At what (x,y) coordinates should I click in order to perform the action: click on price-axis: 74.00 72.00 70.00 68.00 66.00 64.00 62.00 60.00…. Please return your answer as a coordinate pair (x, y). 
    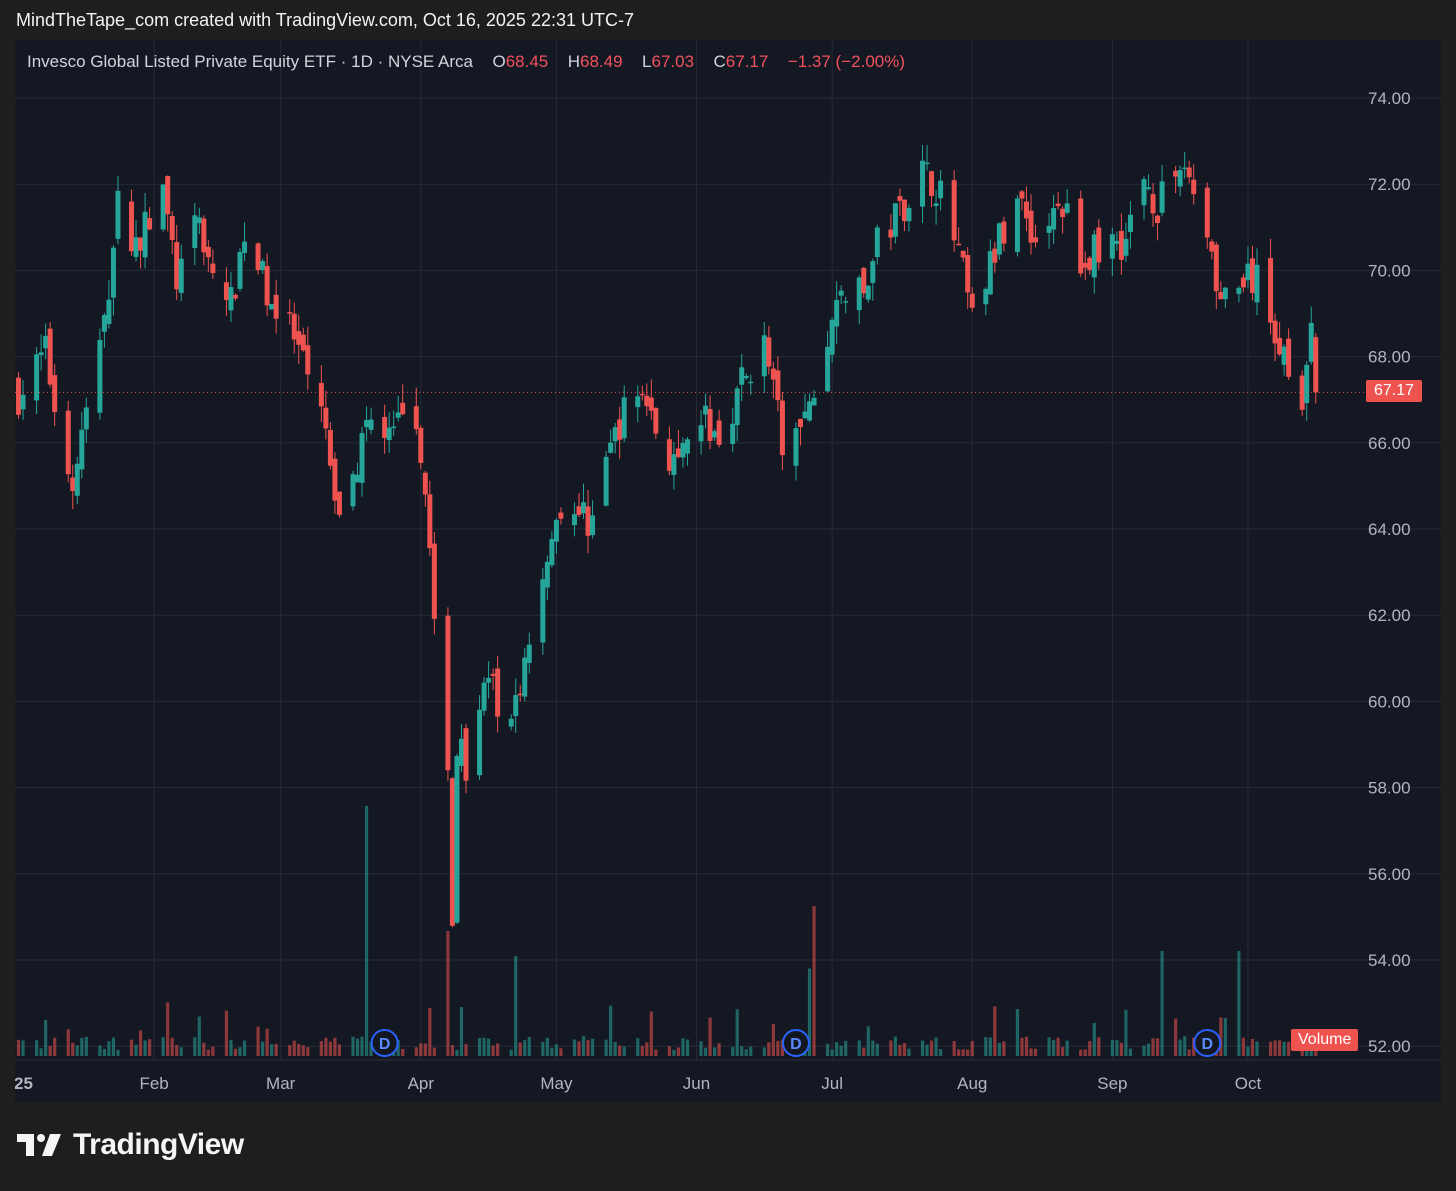
    Looking at the image, I should click on (1389, 572).